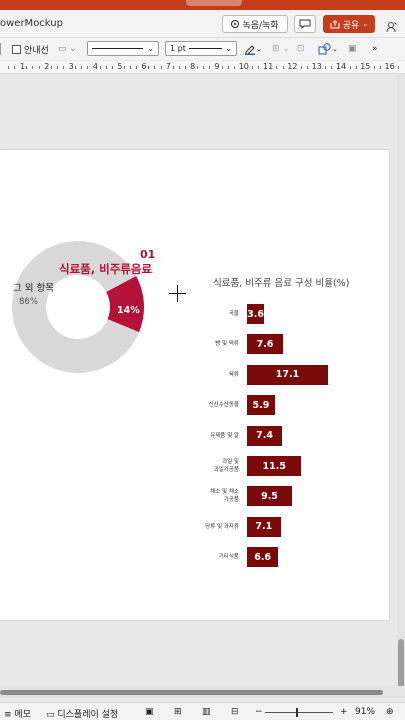  I want to click on pen-color-icon: ⌄, so click(253, 49).